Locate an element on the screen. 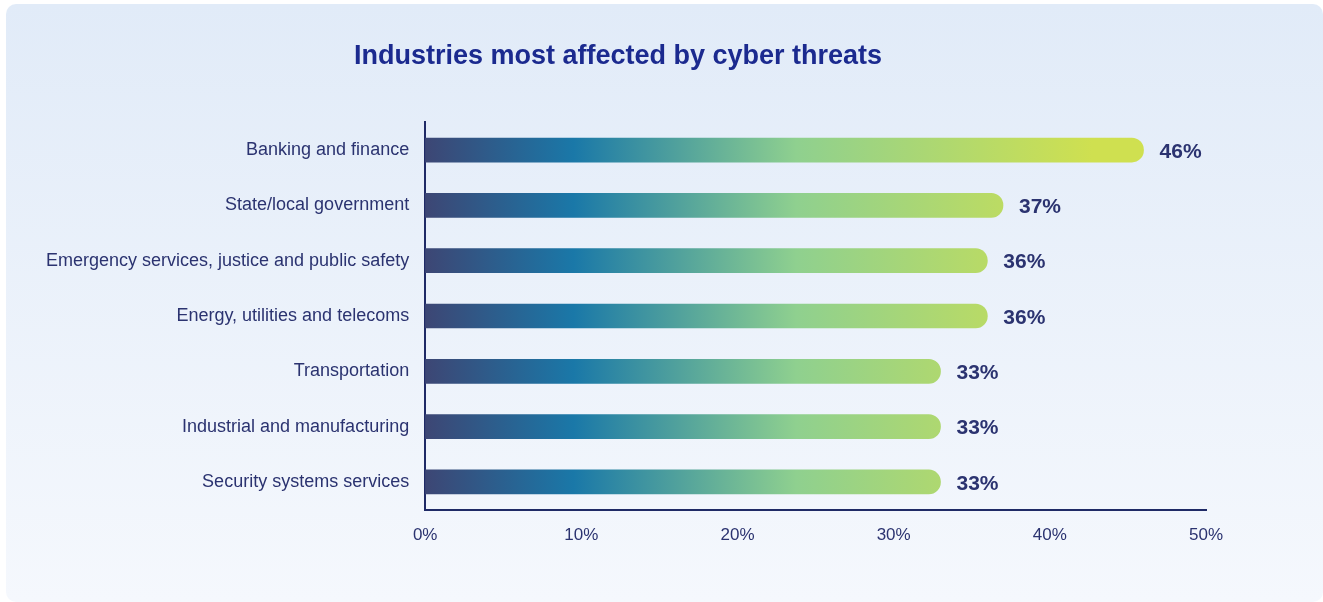 This screenshot has width=1323, height=602. x-tick-label: 40% is located at coordinates (1049, 535).